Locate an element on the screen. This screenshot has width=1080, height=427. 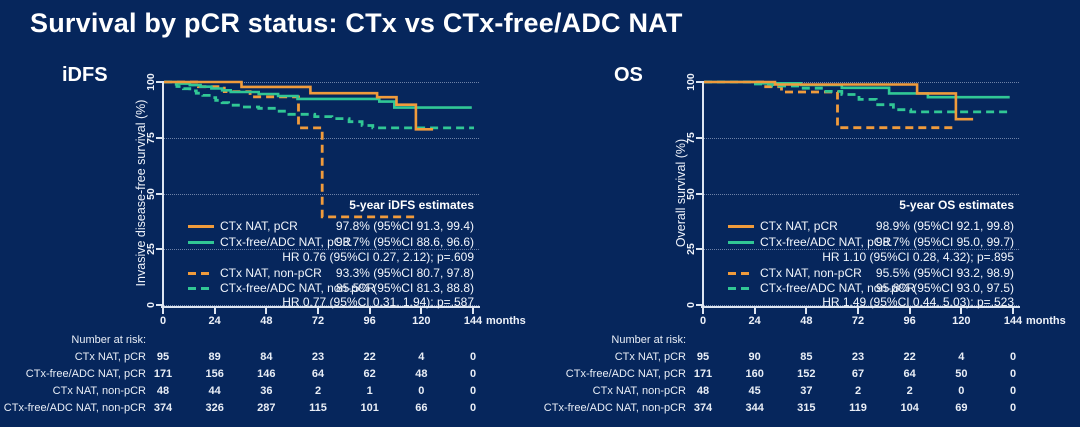
risk-value: 119 is located at coordinates (858, 408).